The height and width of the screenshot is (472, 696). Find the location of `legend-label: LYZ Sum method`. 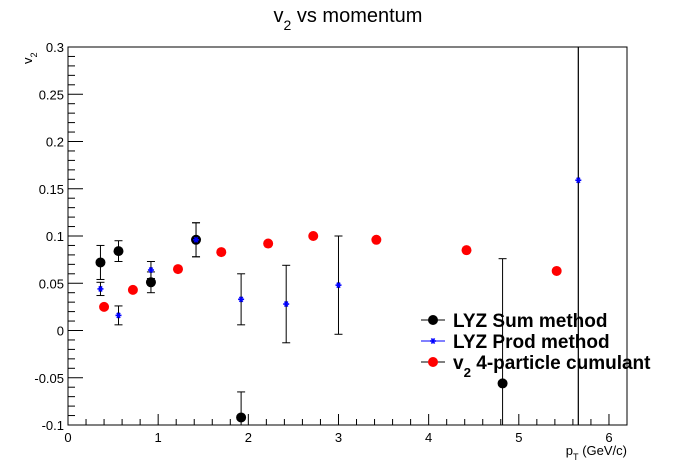

legend-label: LYZ Sum method is located at coordinates (530, 321).